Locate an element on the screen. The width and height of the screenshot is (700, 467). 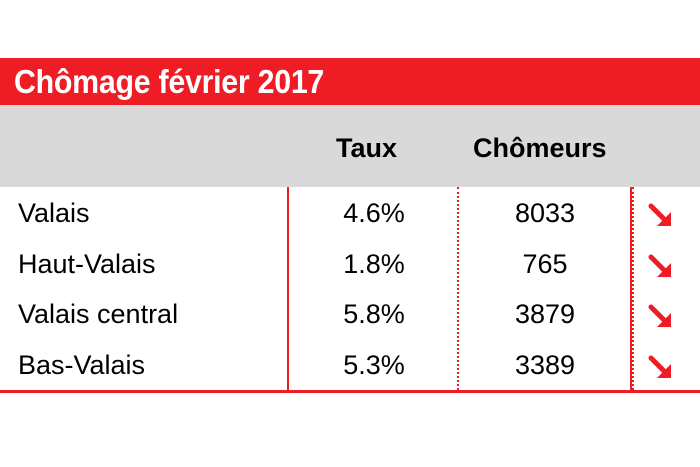
unemployed-count: 3879 is located at coordinates (545, 314).